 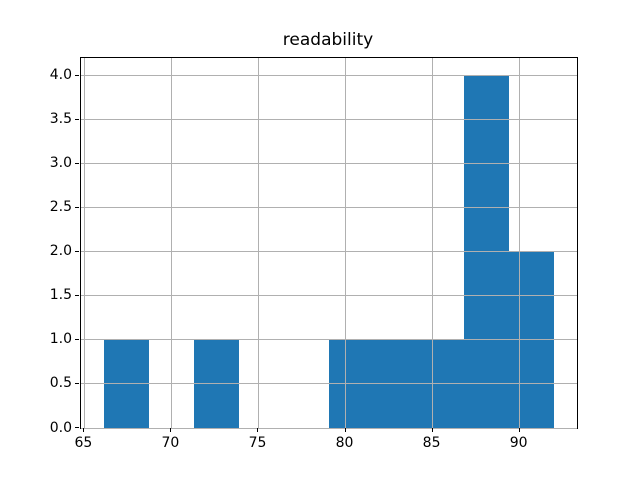 I want to click on y-tick-label: 0.0, so click(x=60, y=427).